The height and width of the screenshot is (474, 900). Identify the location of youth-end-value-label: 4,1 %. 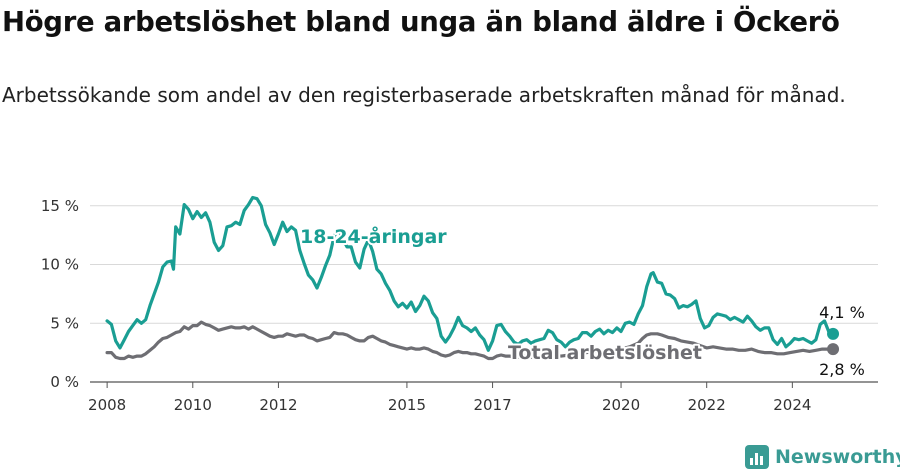
(842, 312).